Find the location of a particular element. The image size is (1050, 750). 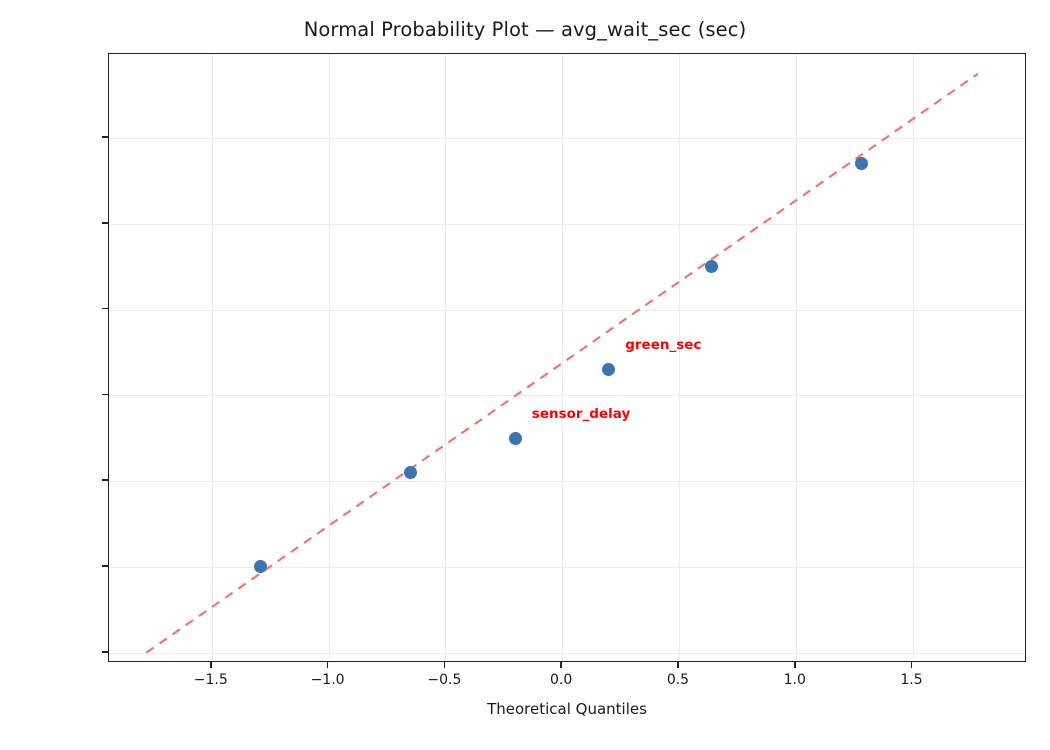

point-annotation-label: sensor_delay is located at coordinates (581, 414).